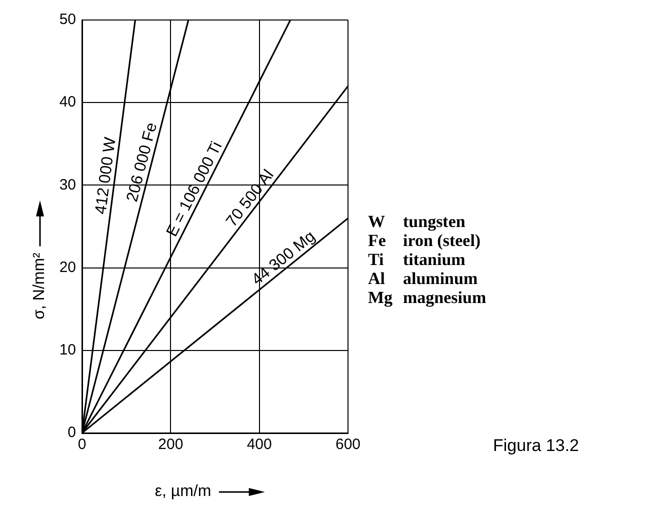 The image size is (661, 517). Describe the element at coordinates (427, 297) in the screenshot. I see `text: Mg magnesium` at that location.